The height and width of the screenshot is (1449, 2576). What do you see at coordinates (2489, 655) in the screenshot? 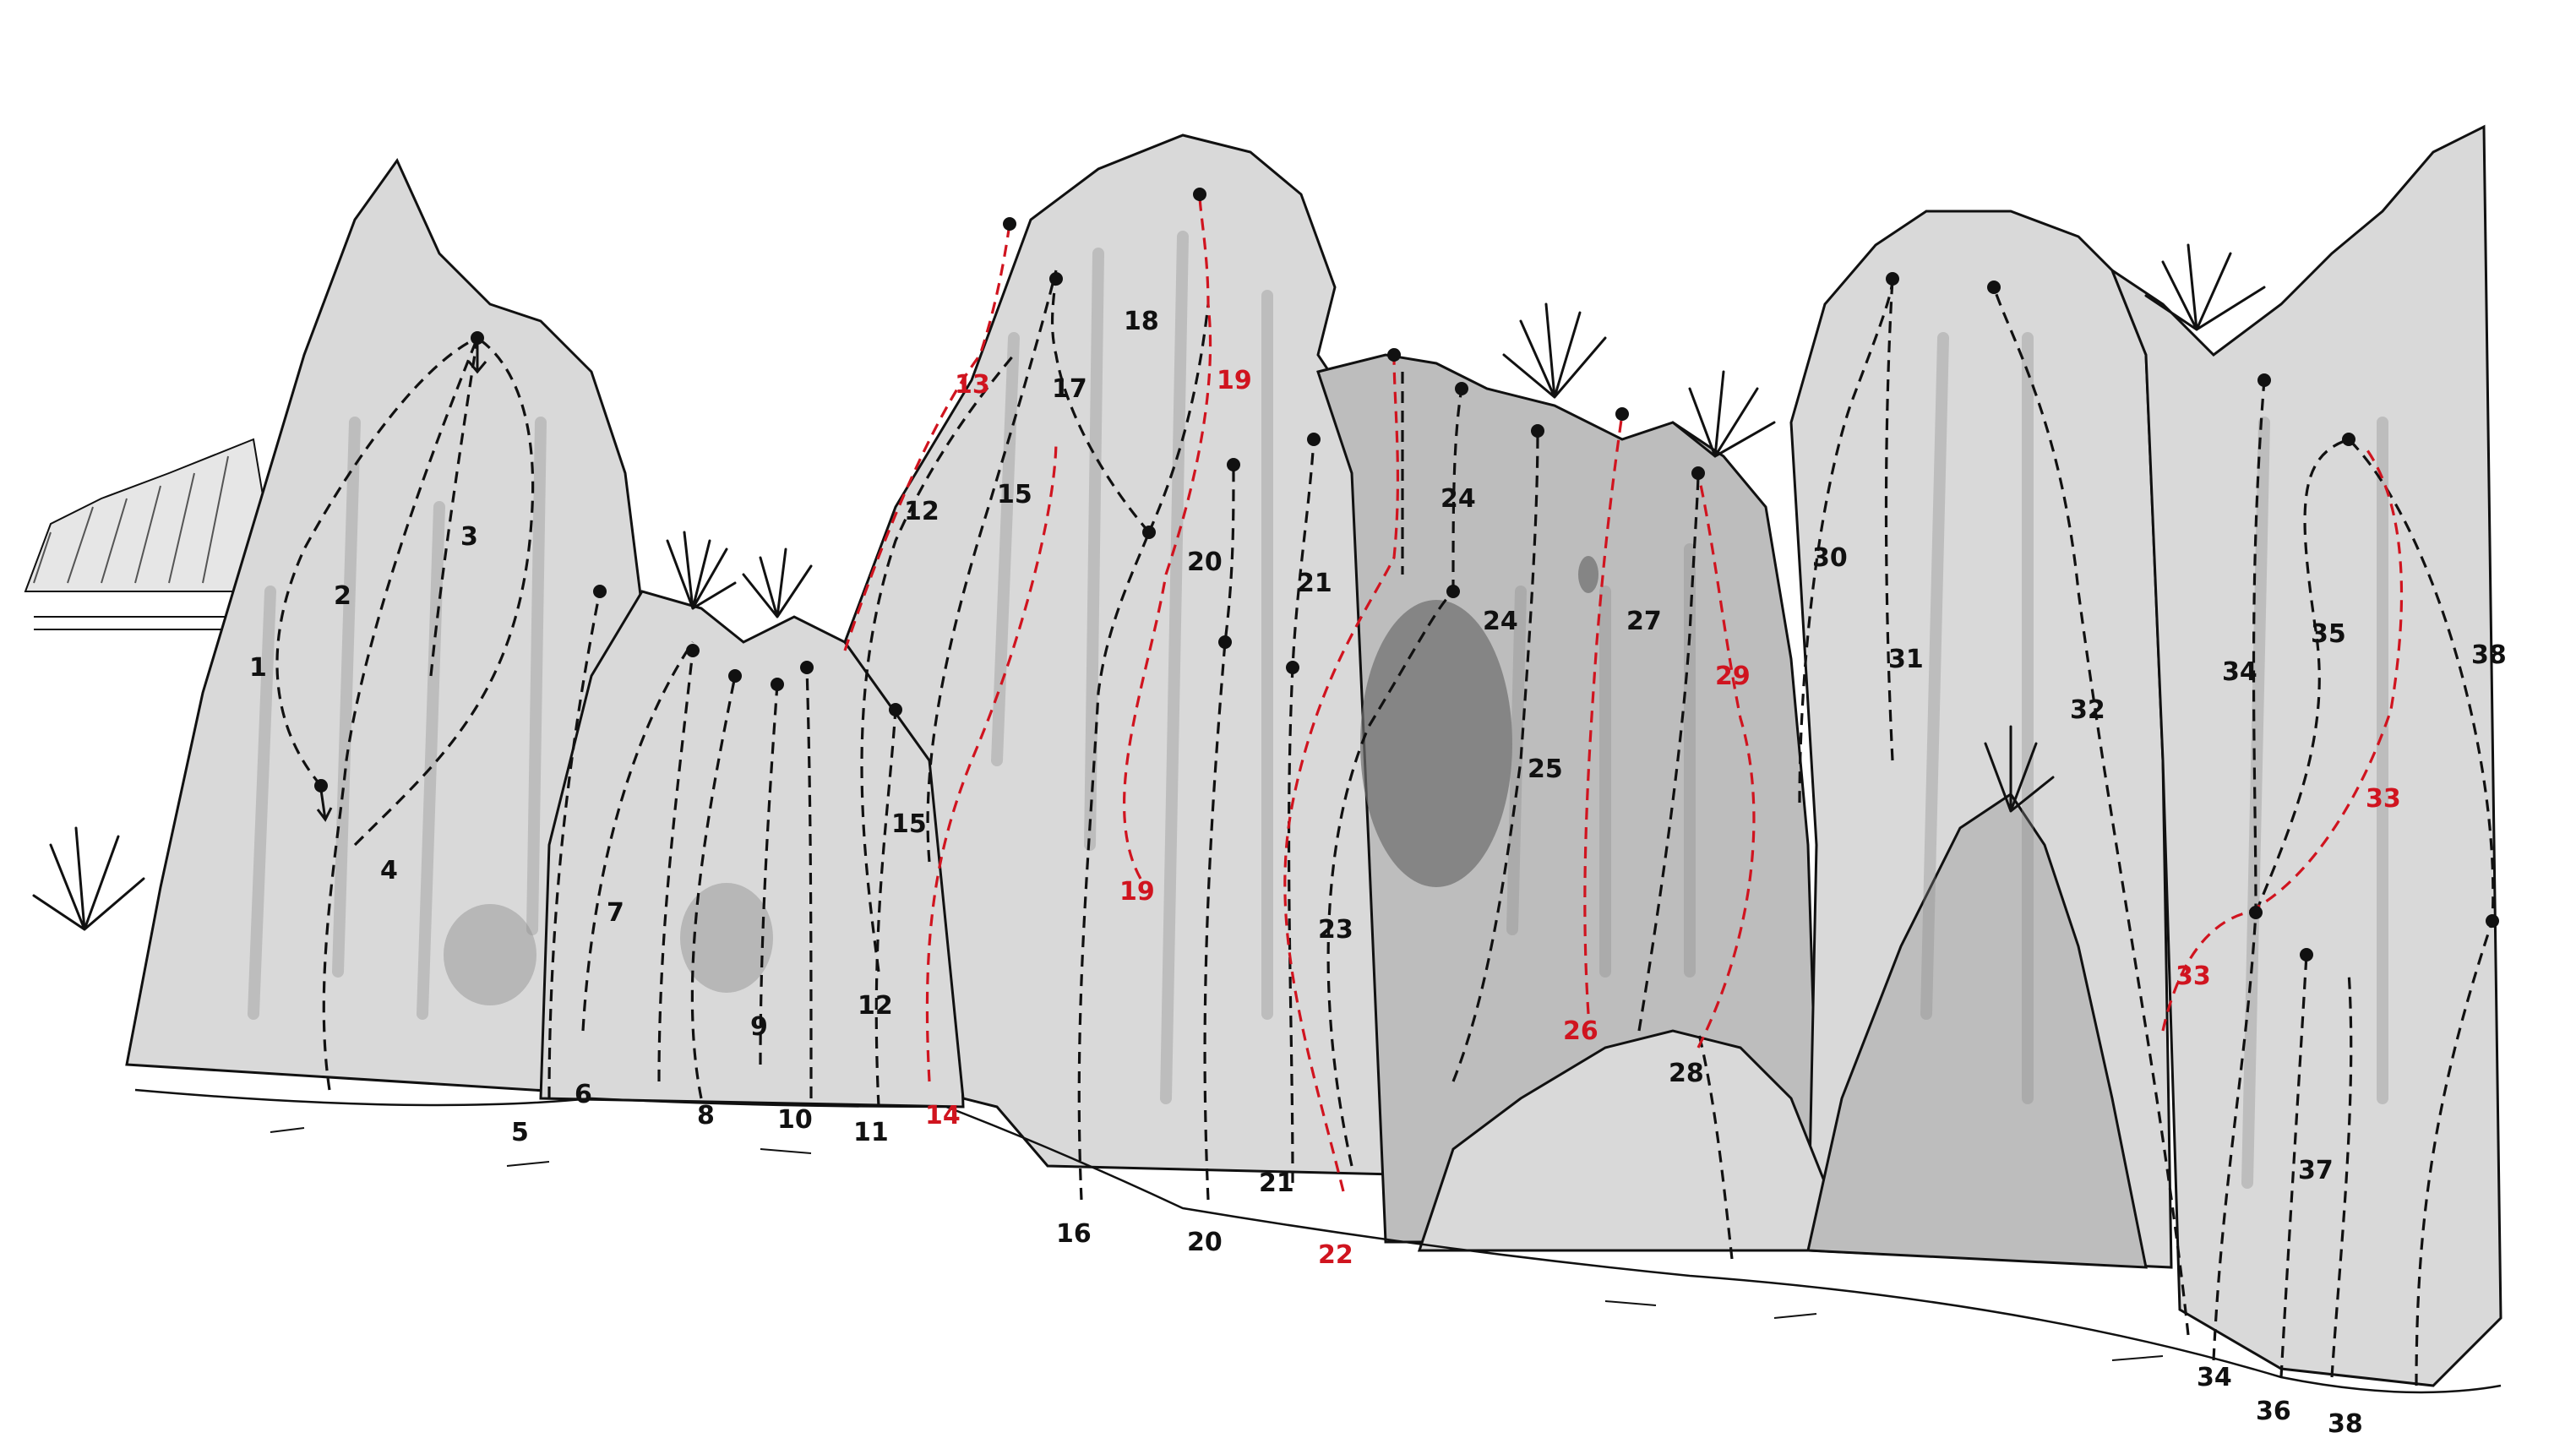
I see `label-route-38a: 38` at bounding box center [2489, 655].